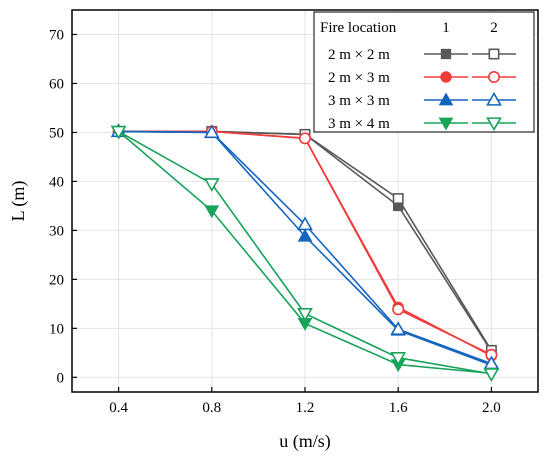  I want to click on y-tick-label: 50, so click(56, 133).